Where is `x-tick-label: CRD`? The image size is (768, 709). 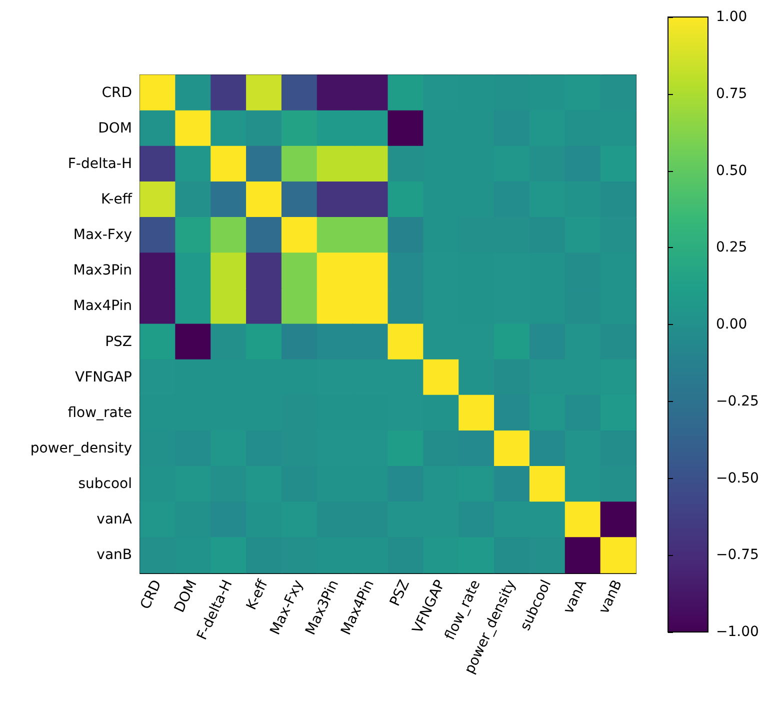 x-tick-label: CRD is located at coordinates (151, 595).